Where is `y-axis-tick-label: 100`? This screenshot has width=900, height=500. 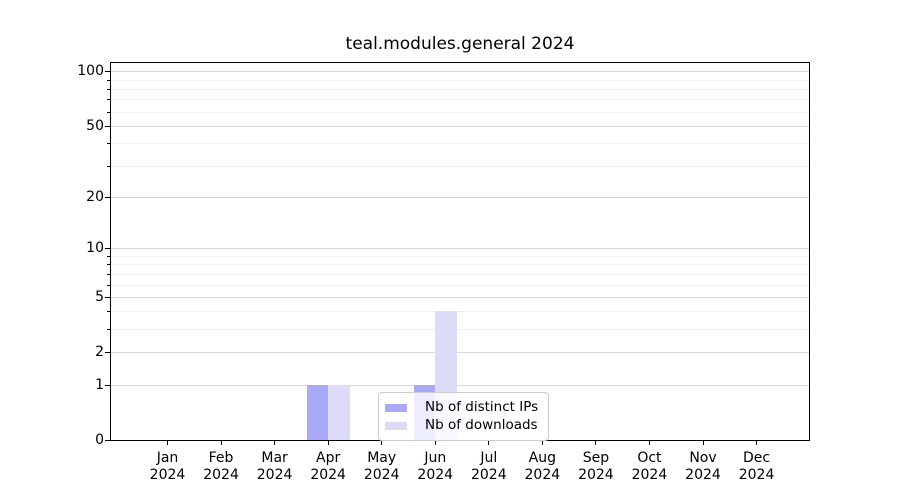 y-axis-tick-label: 100 is located at coordinates (90, 71).